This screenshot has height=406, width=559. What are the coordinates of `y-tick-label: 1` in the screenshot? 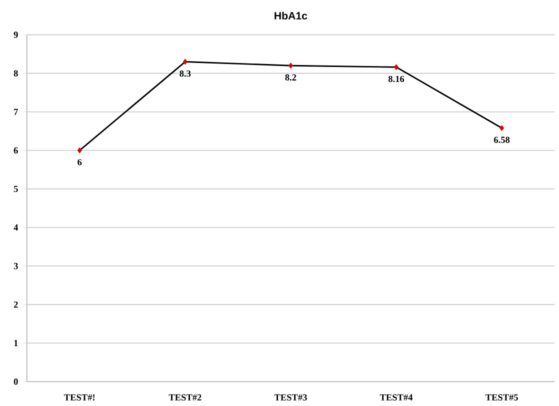 It's located at (16, 343).